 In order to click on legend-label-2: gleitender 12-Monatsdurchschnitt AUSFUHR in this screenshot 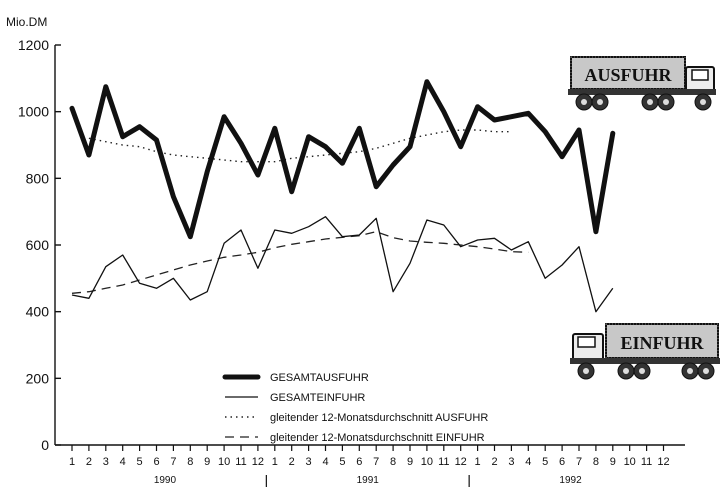, I will do `click(379, 418)`.